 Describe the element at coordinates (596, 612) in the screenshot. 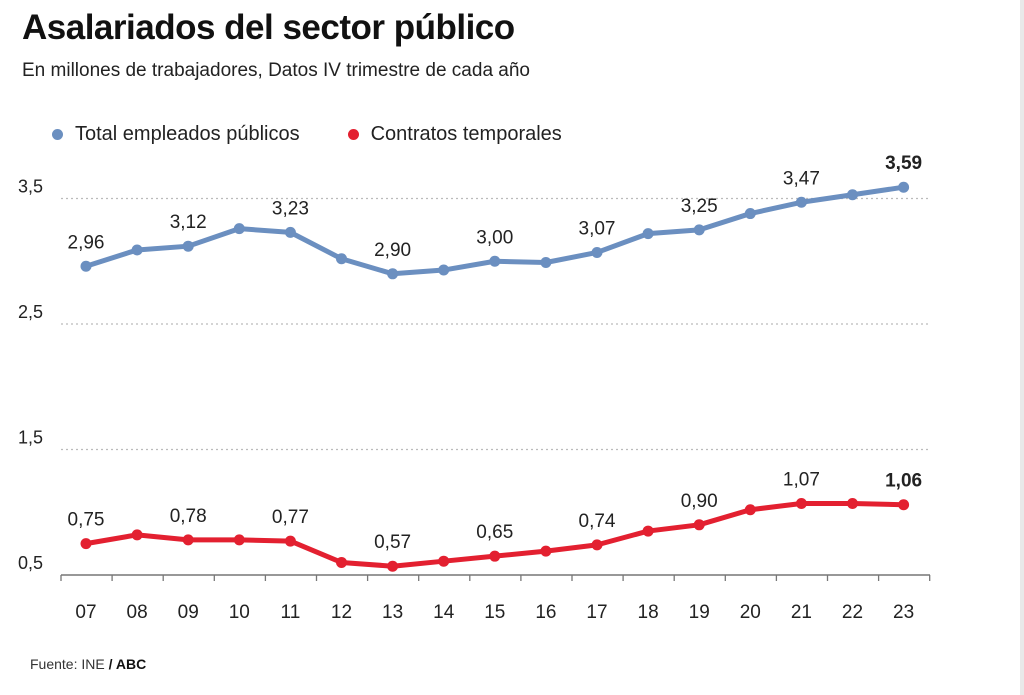

I see `x-tick-label: 17` at that location.